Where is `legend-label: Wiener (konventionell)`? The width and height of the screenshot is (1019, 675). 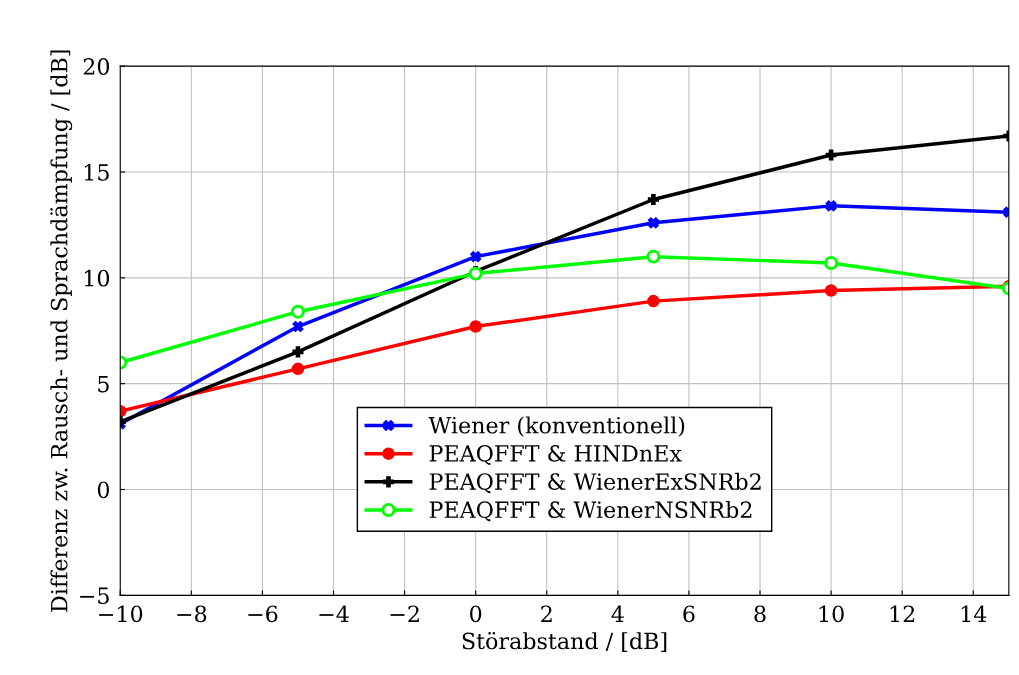 legend-label: Wiener (konventionell) is located at coordinates (556, 426).